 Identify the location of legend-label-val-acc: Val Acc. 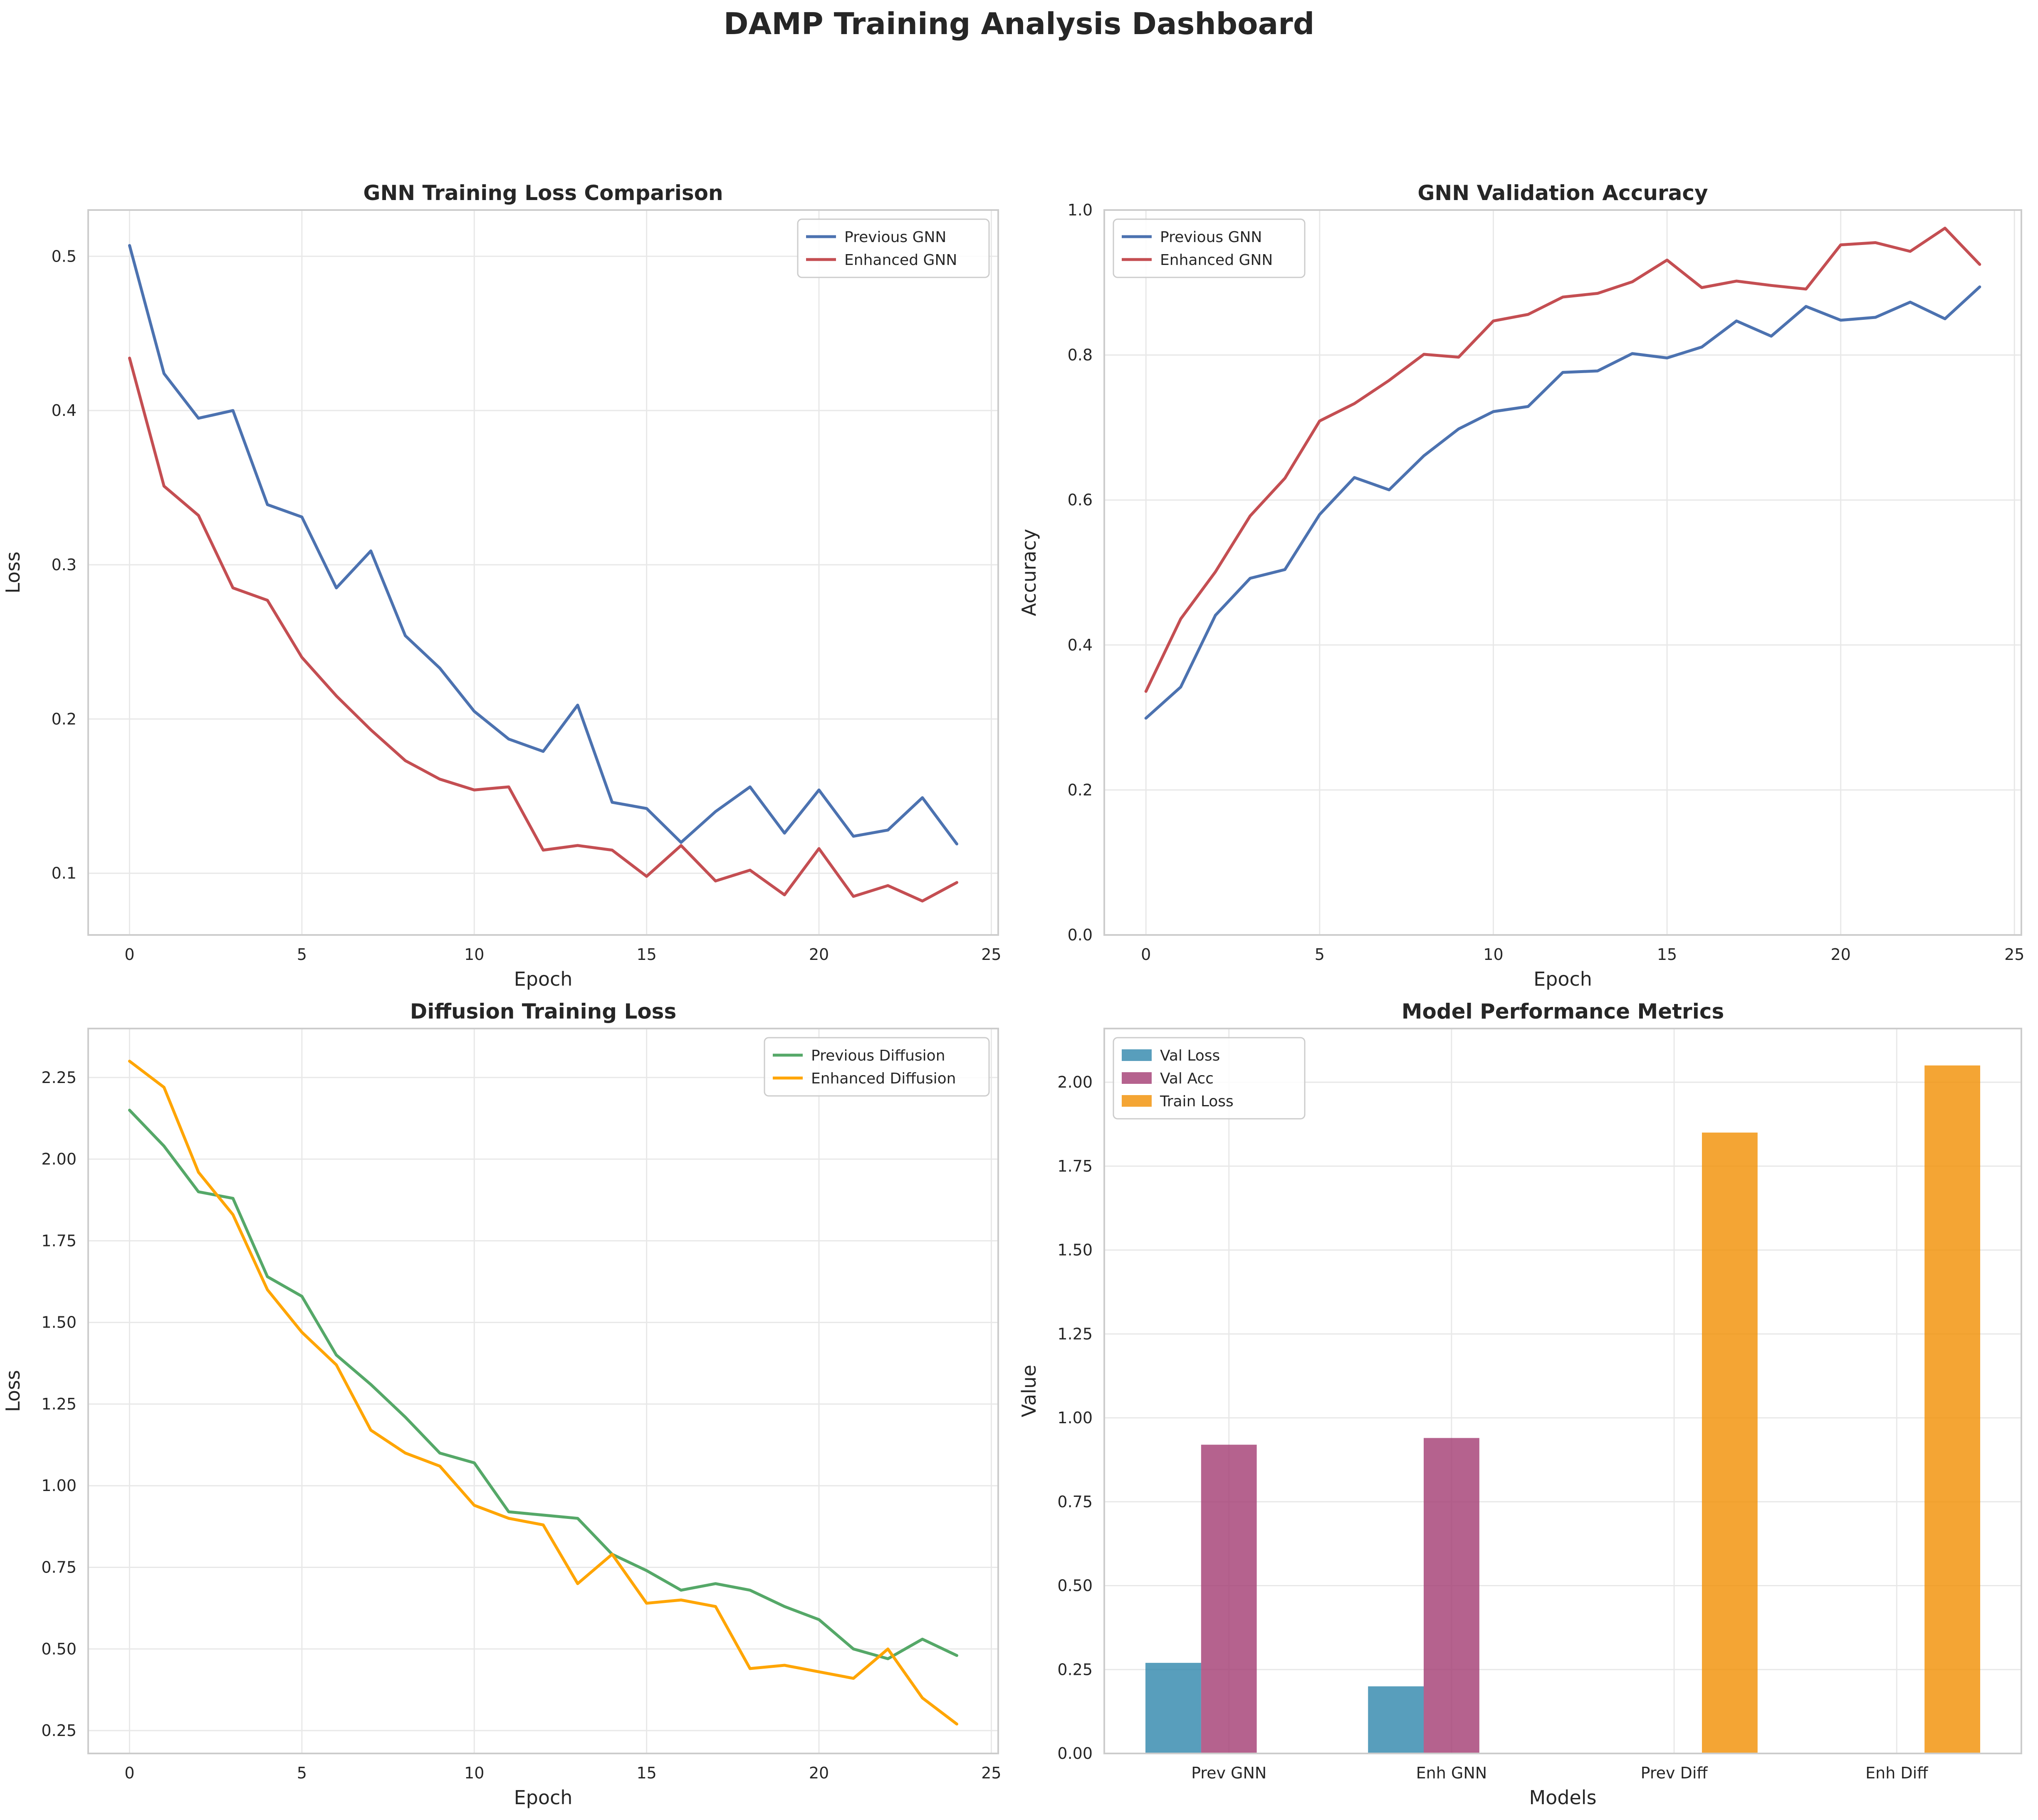
(1187, 1078).